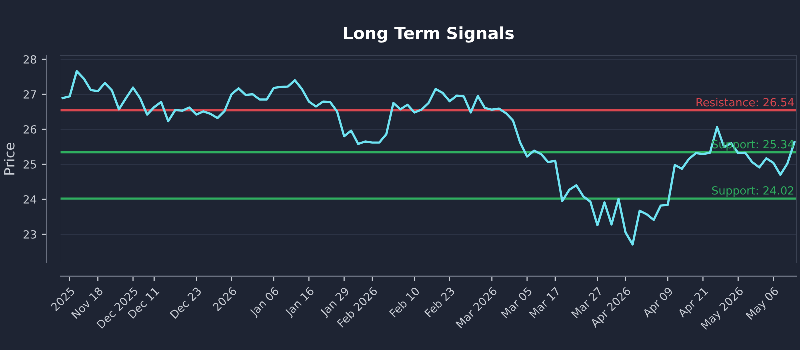 The height and width of the screenshot is (350, 800). Describe the element at coordinates (30, 94) in the screenshot. I see `y-tick-label: 27` at that location.